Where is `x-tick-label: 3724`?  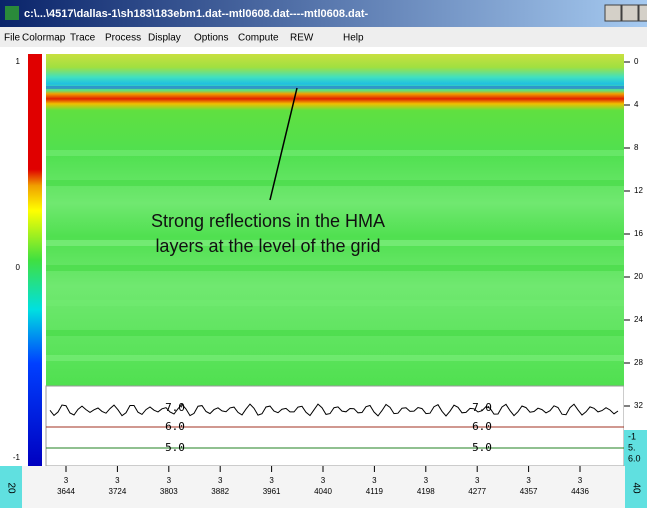 x-tick-label: 3724 is located at coordinates (118, 491).